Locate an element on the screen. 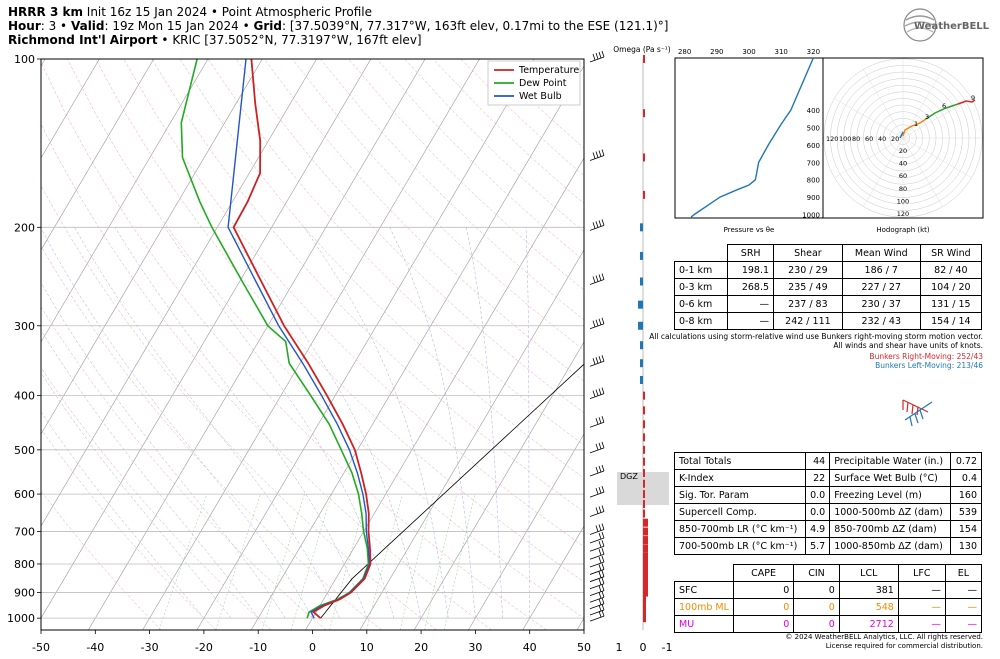  sr-wind-value: 104 / 20 is located at coordinates (951, 287).